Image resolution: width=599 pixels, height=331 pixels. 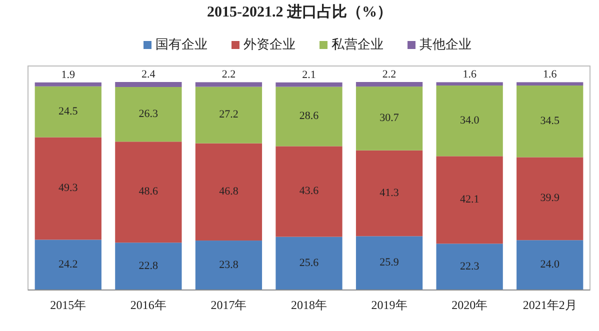 I want to click on data-label: 1.9, so click(x=68, y=74).